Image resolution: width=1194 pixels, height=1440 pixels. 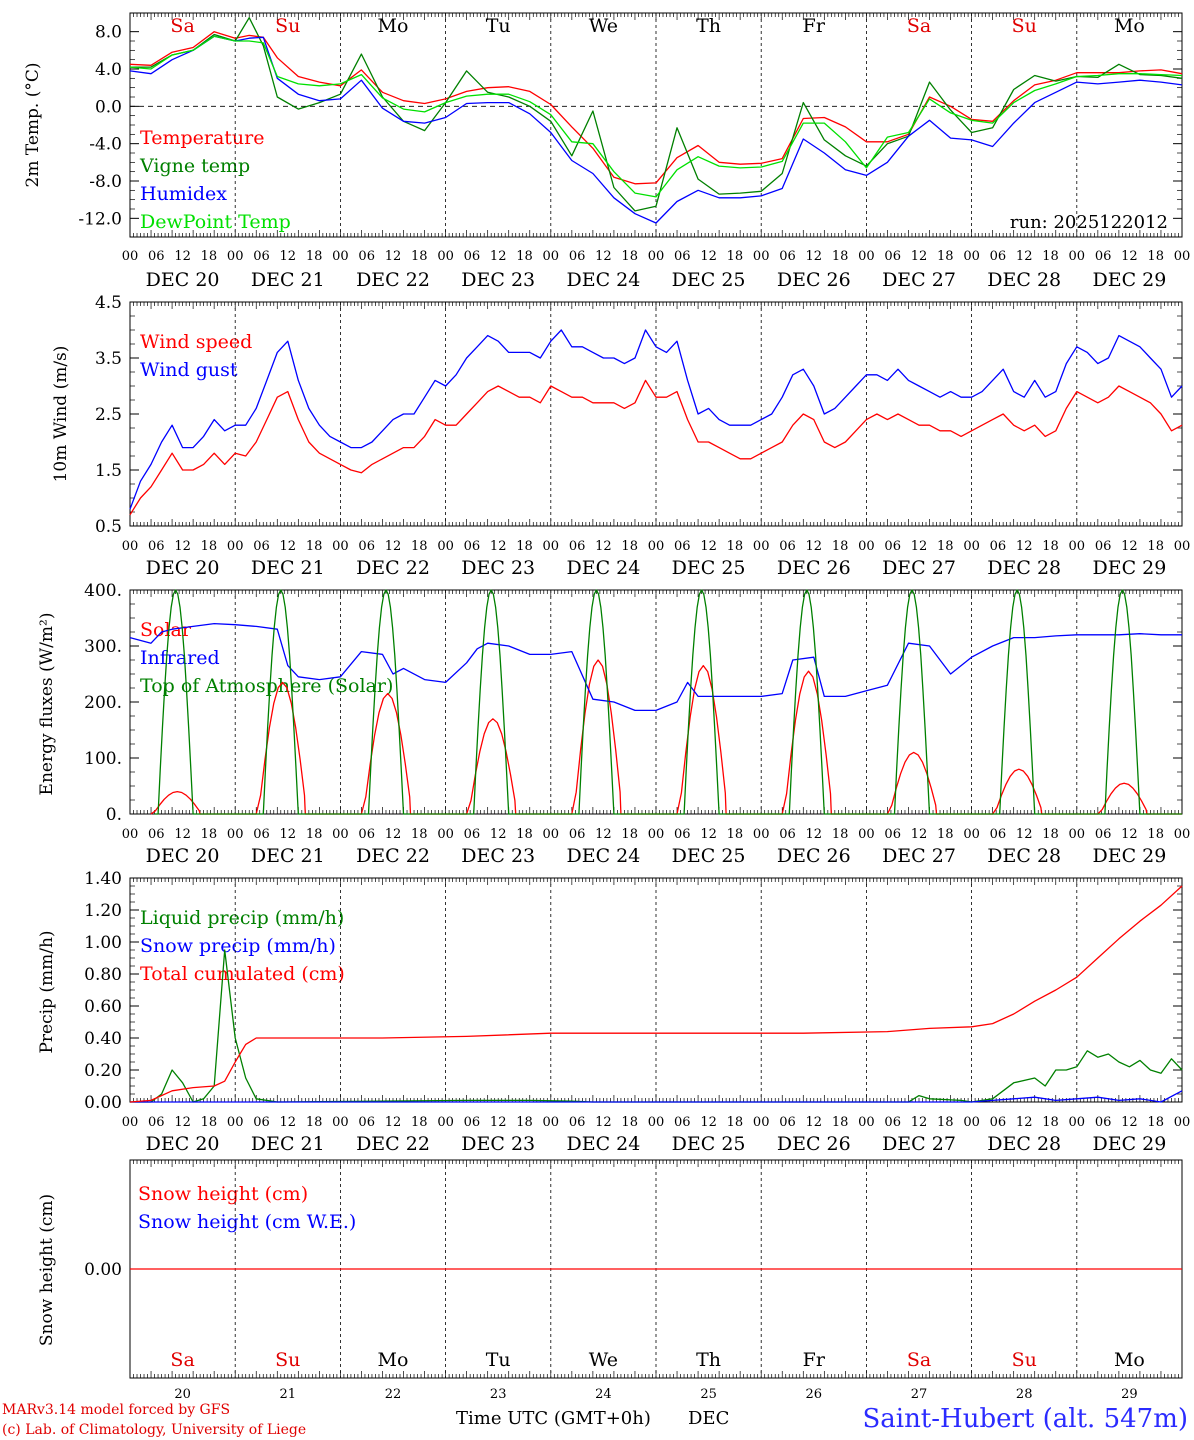 What do you see at coordinates (116, 1410) in the screenshot?
I see `credit-line-1: MARv3.14 model forced by GFS` at bounding box center [116, 1410].